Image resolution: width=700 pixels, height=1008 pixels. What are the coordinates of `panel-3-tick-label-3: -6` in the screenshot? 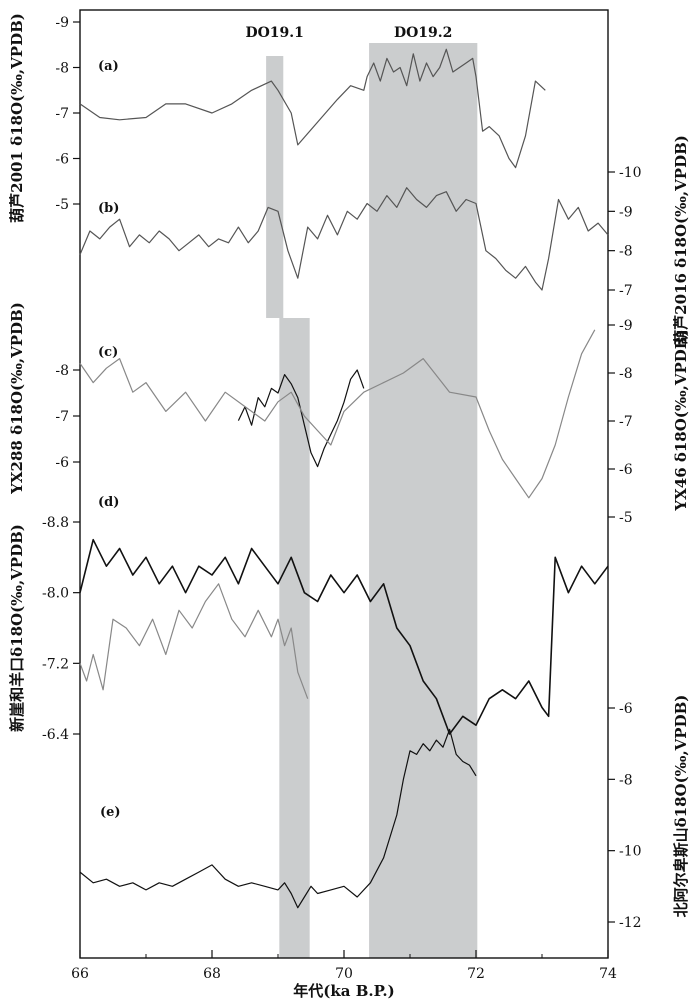 It's located at (626, 470).